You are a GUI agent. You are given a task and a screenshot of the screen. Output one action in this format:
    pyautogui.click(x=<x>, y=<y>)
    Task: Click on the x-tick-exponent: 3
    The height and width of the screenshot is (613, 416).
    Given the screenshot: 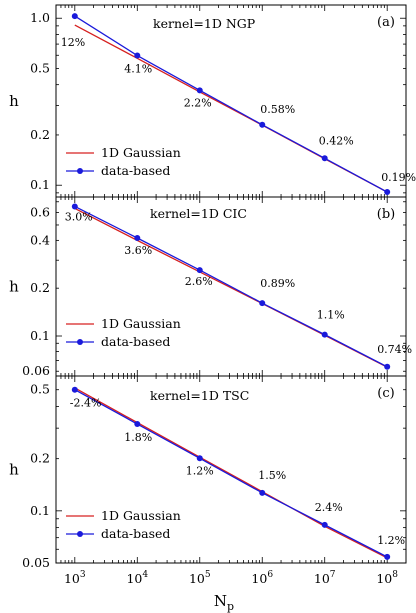 What is the action you would take?
    pyautogui.click(x=83, y=575)
    